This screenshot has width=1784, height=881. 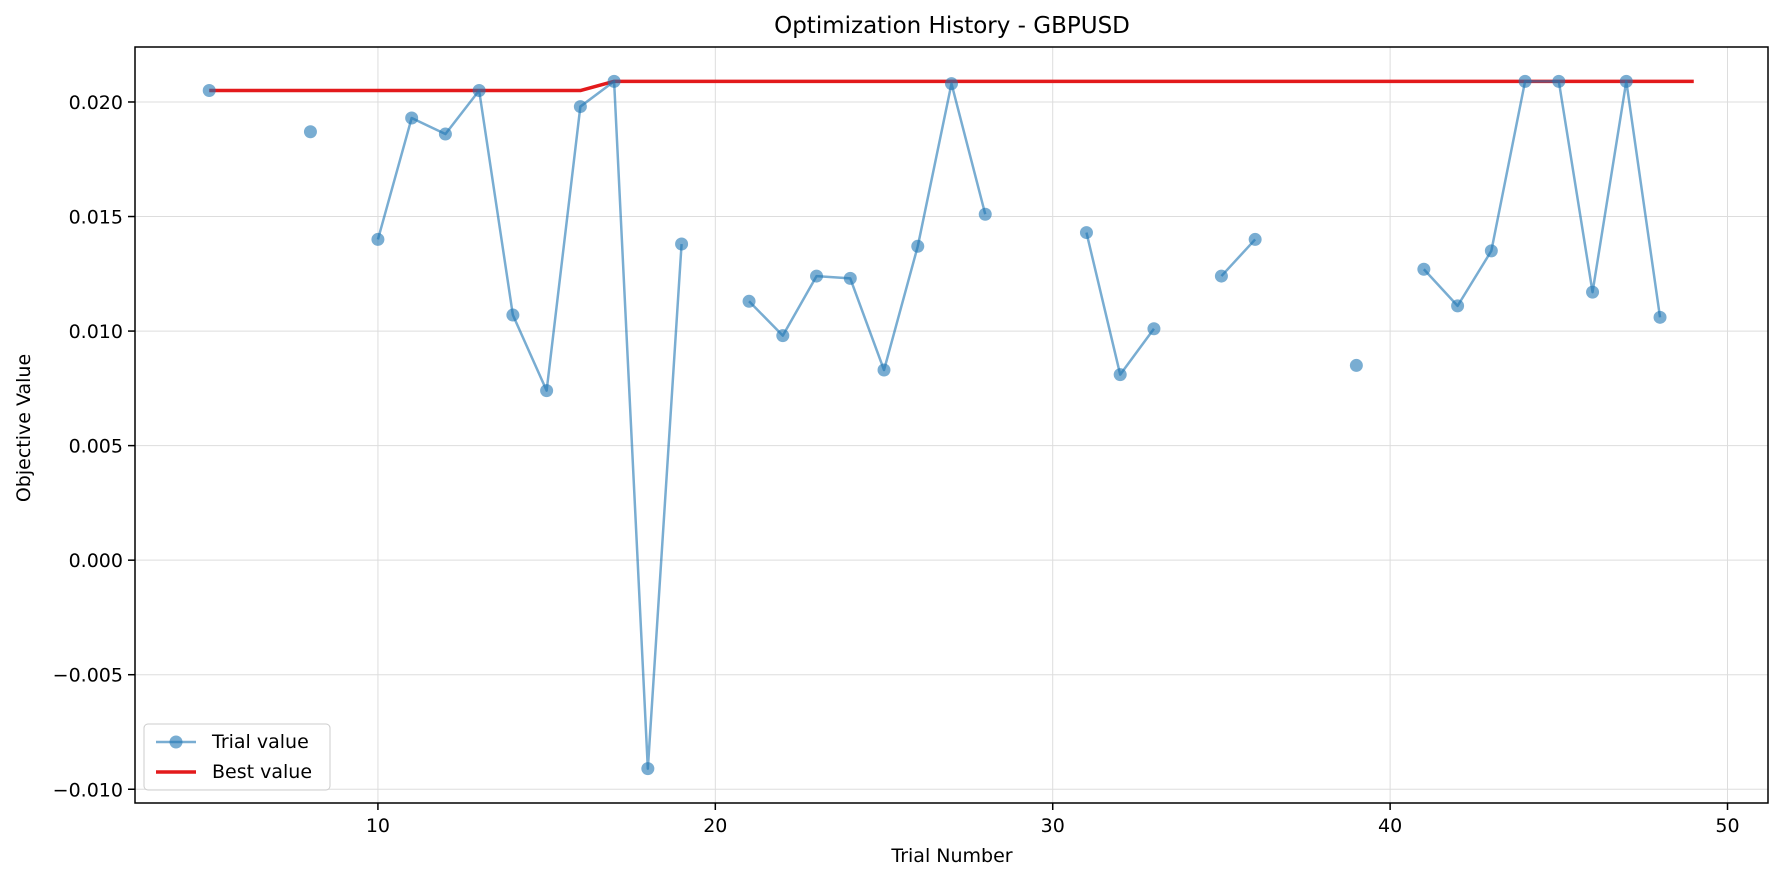 I want to click on x-tick-label: 50, so click(x=1727, y=826).